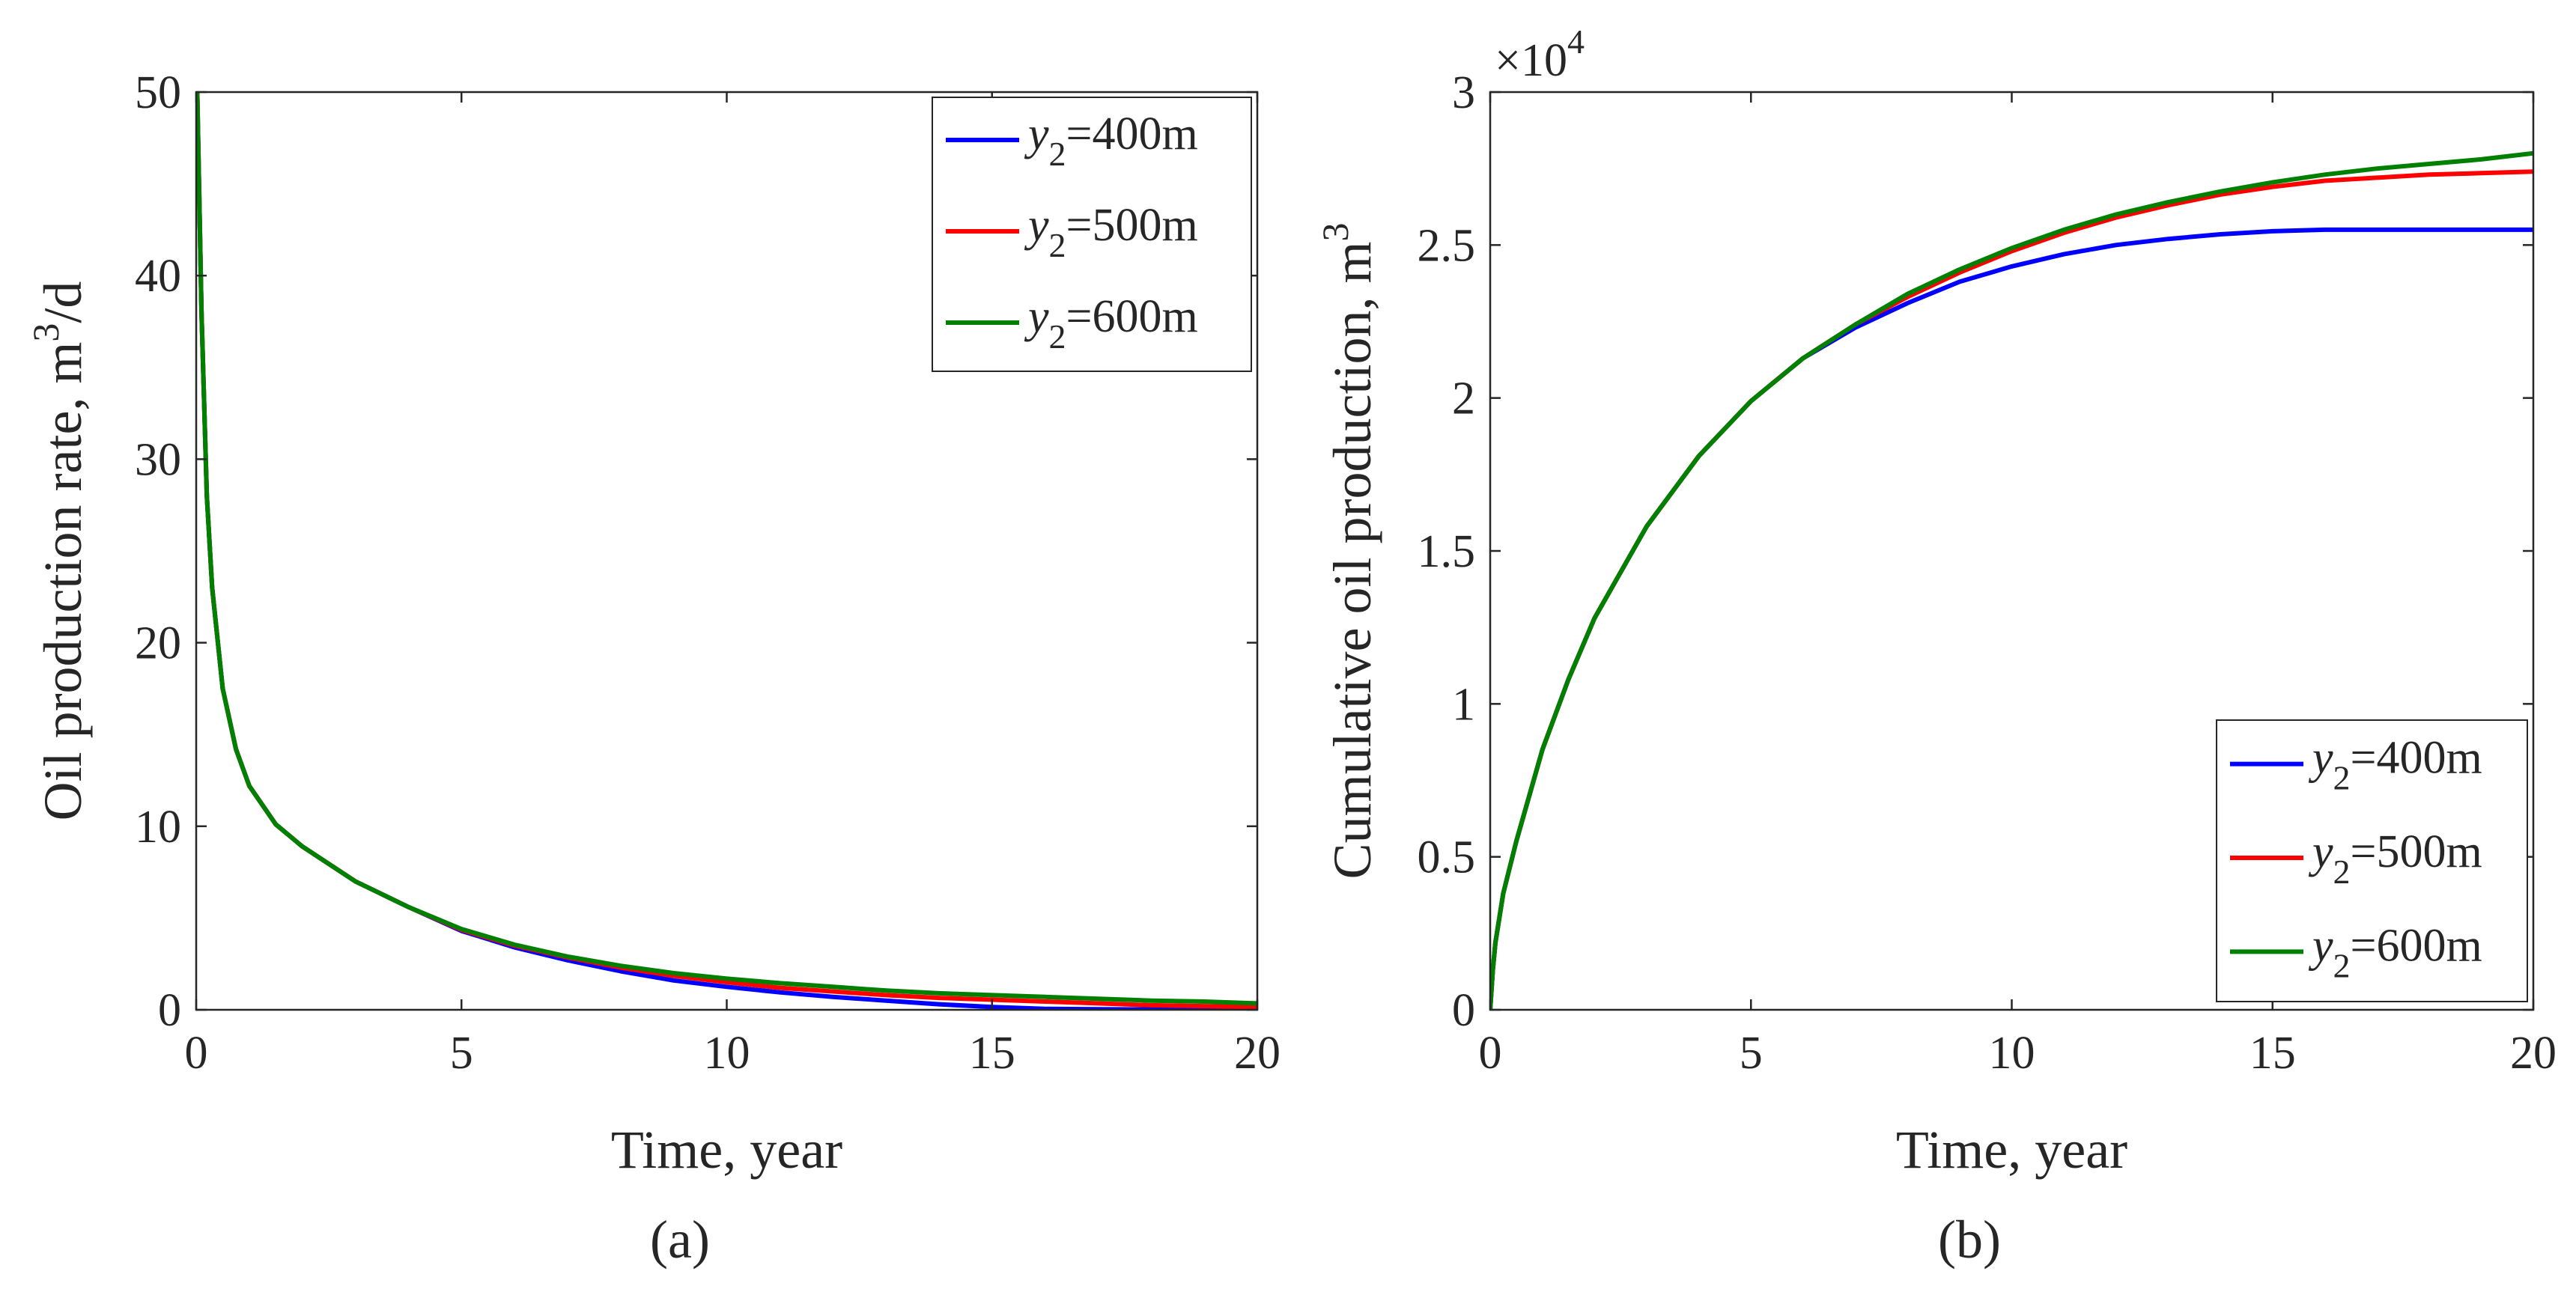  Describe the element at coordinates (1447, 551) in the screenshot. I see `y-tick-label: 1.5` at that location.